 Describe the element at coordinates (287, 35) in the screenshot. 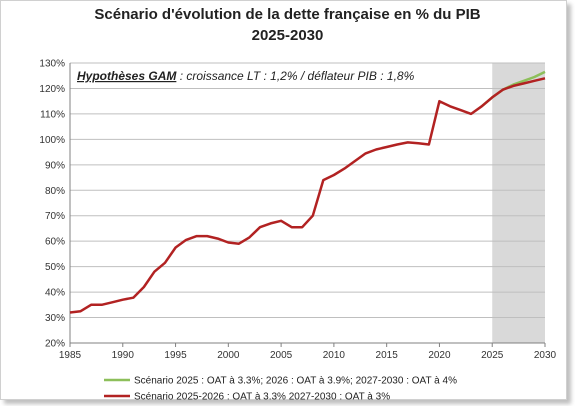

I see `chart-title-line2: 2025-2030` at that location.